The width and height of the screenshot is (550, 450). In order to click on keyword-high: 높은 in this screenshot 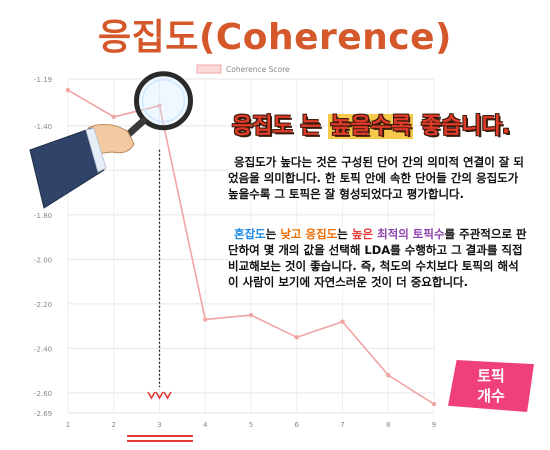, I will do `click(362, 234)`.